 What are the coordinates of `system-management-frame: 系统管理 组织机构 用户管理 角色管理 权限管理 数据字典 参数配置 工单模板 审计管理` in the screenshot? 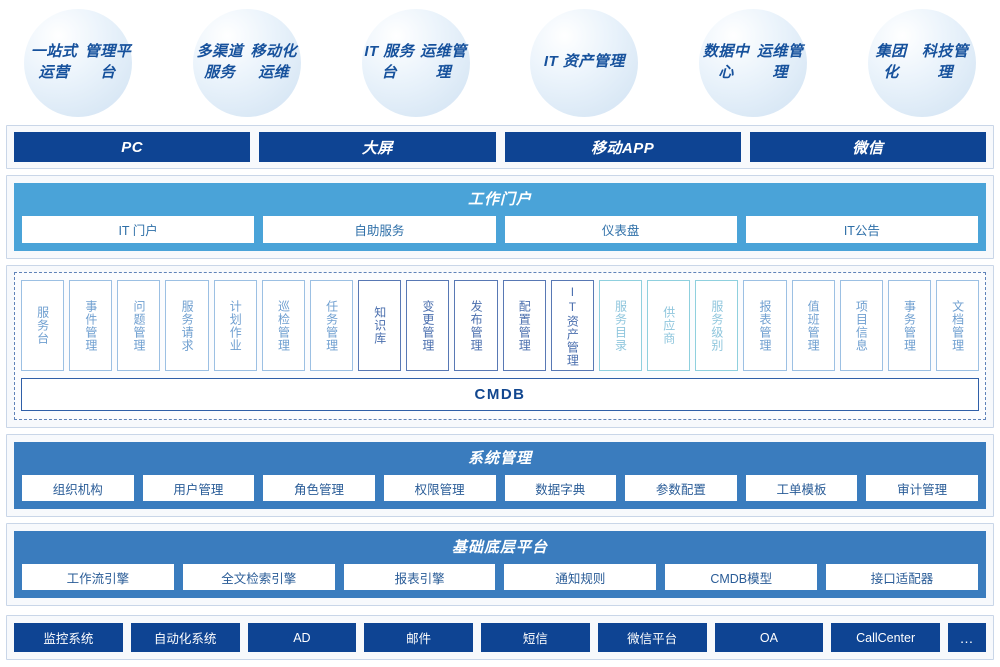 It's located at (500, 475).